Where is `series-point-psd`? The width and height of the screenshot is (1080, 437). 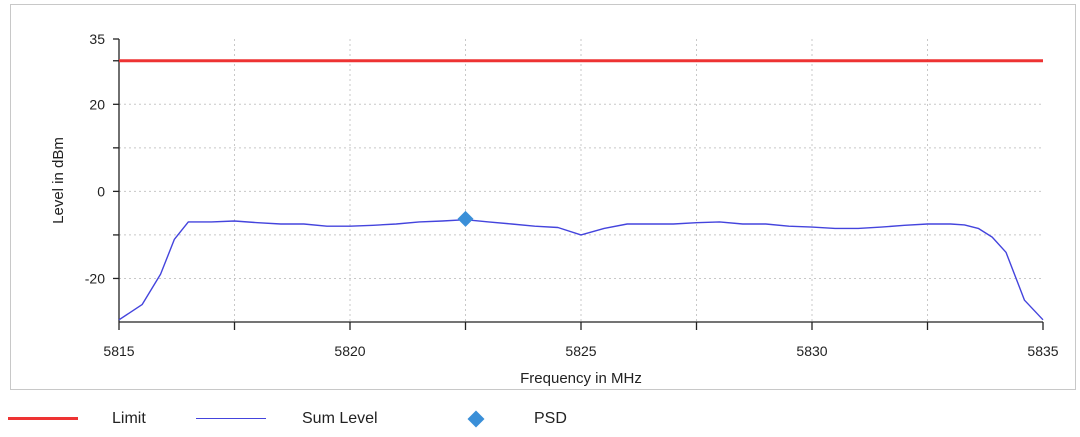
series-point-psd is located at coordinates (465, 218).